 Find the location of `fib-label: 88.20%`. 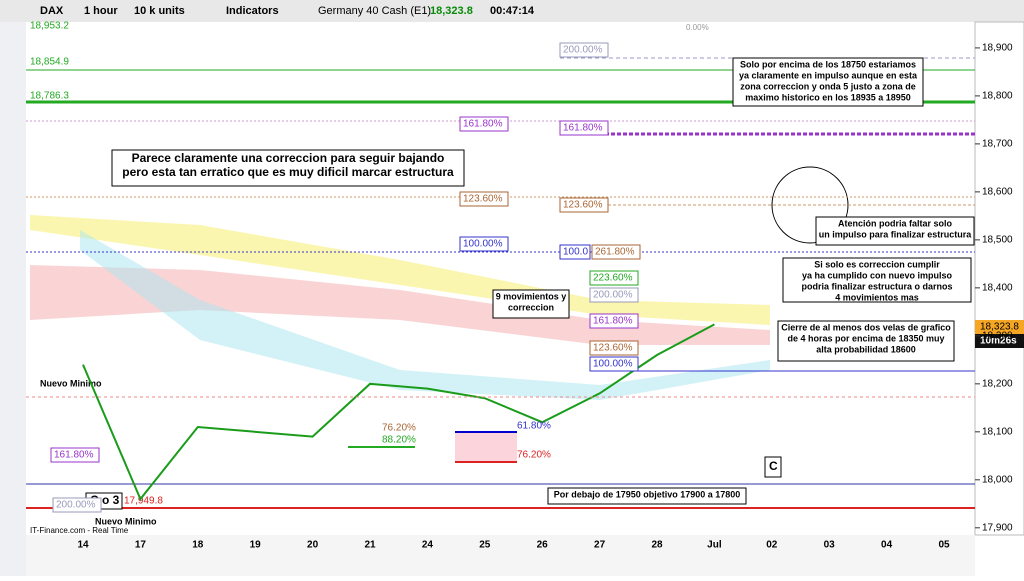

fib-label: 88.20% is located at coordinates (399, 440).